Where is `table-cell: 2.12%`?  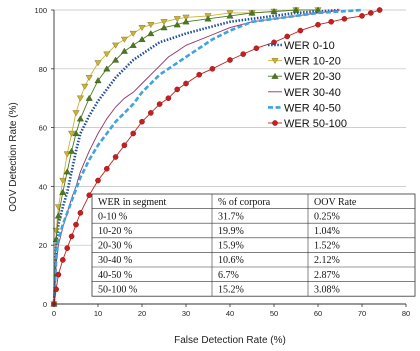 table-cell: 2.12% is located at coordinates (327, 260).